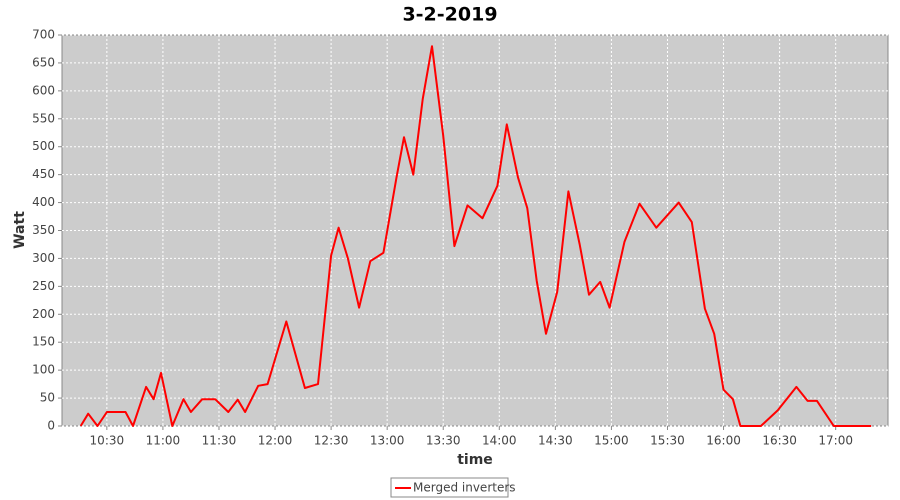 This screenshot has width=900, height=500. Describe the element at coordinates (723, 441) in the screenshot. I see `x-tick-label: 16:00` at that location.